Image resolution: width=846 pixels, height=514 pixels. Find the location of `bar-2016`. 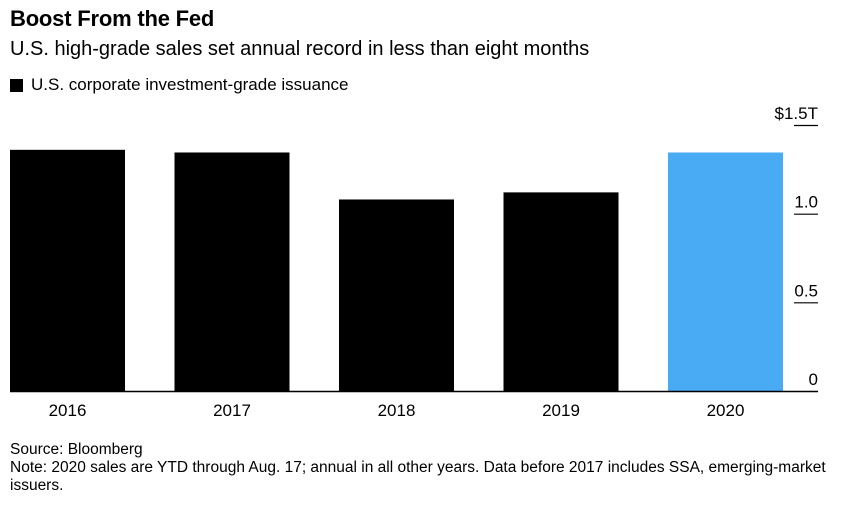

bar-2016 is located at coordinates (67, 270).